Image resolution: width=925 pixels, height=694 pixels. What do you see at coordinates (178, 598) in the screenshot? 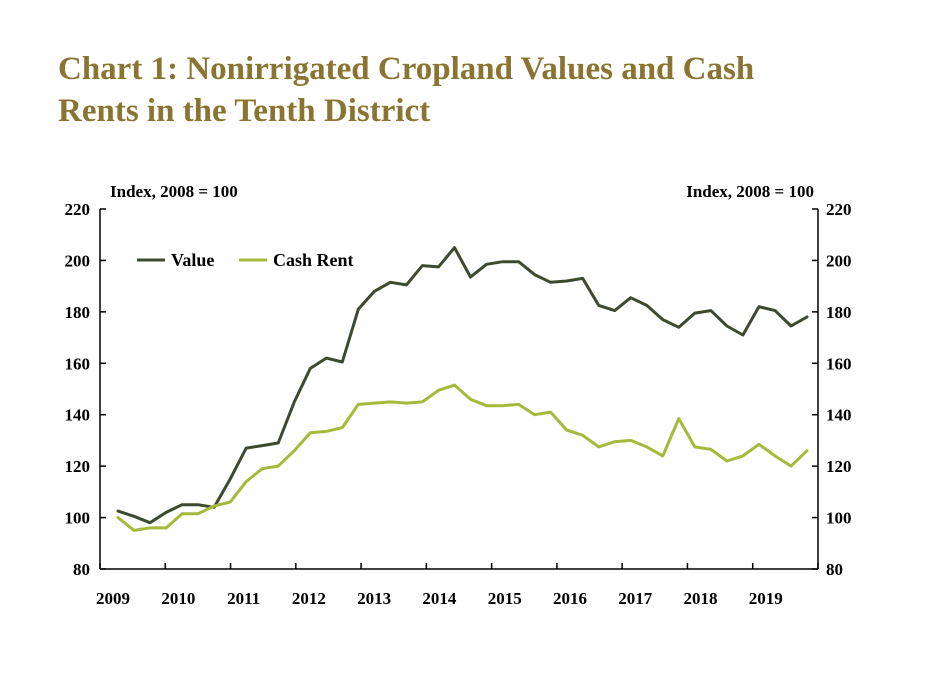
I see `x-tick-label: 2010` at bounding box center [178, 598].